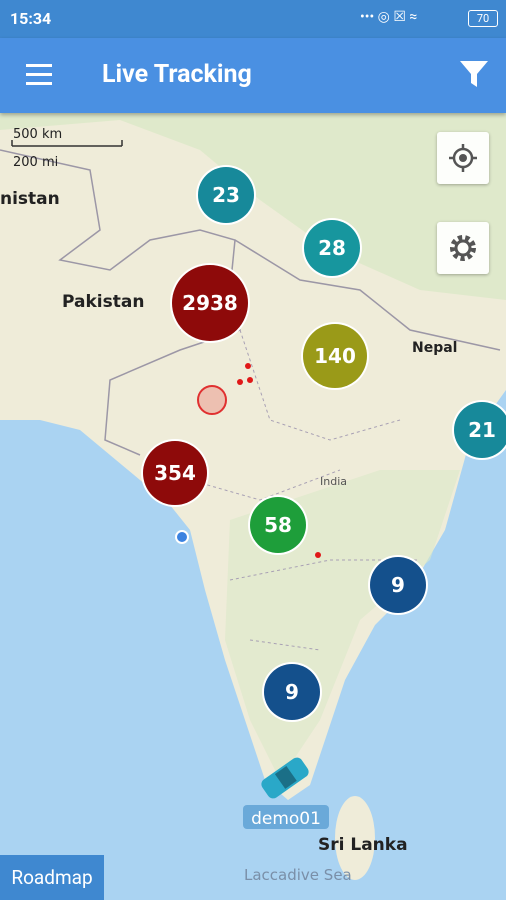 The image size is (506, 900). I want to click on selected-marker, so click(212, 400).